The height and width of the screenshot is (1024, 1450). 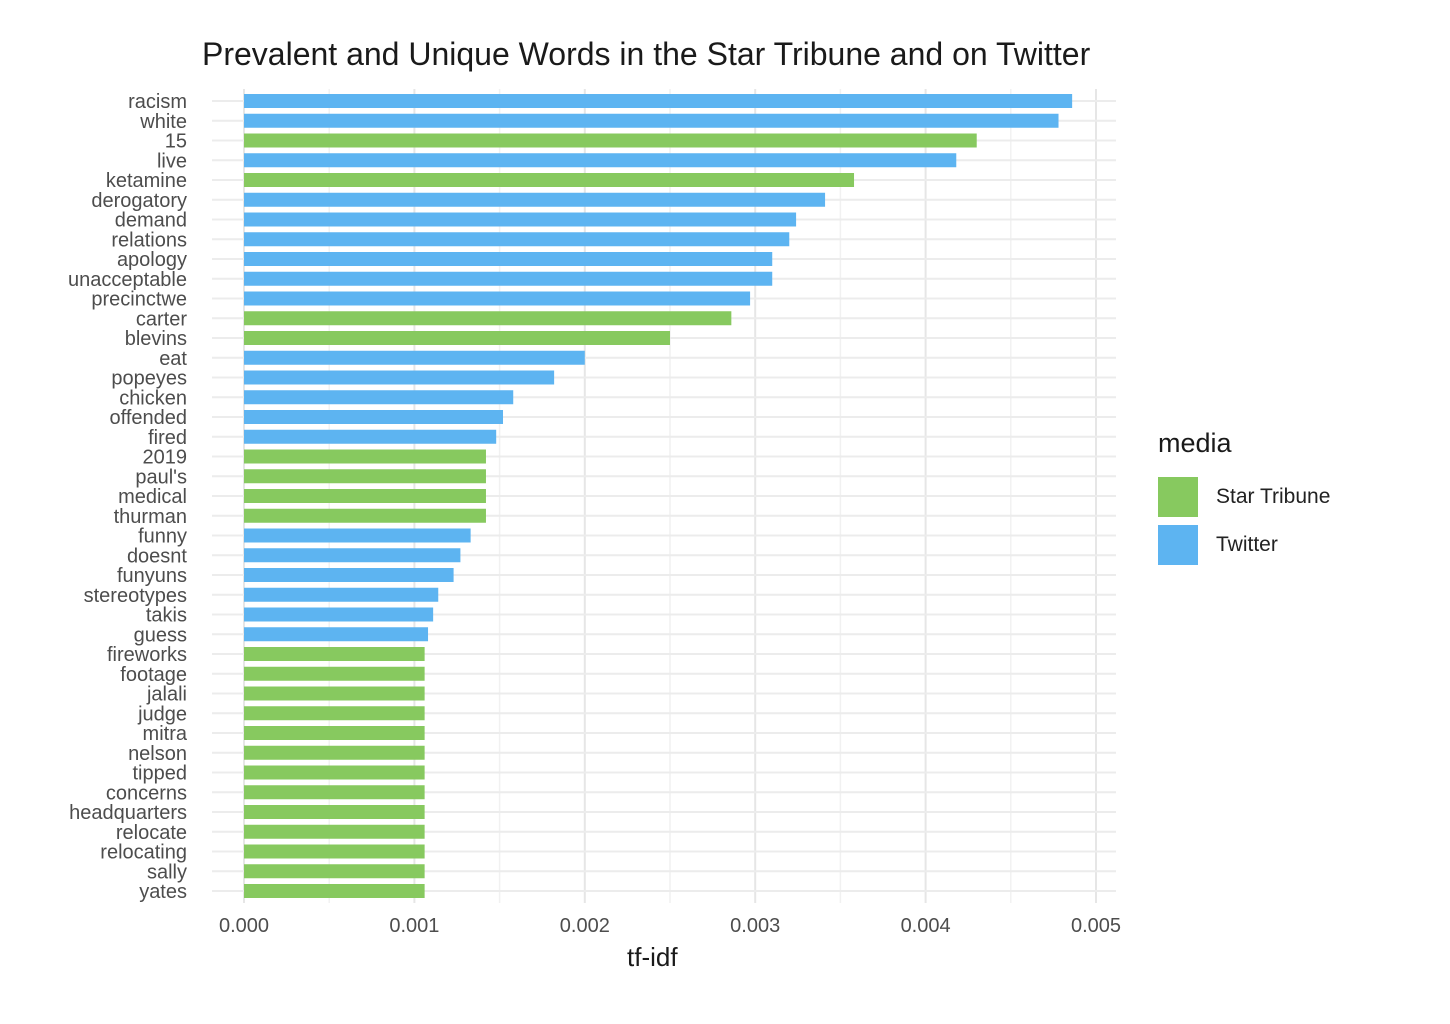 What do you see at coordinates (334, 733) in the screenshot?
I see `bar-mitra` at bounding box center [334, 733].